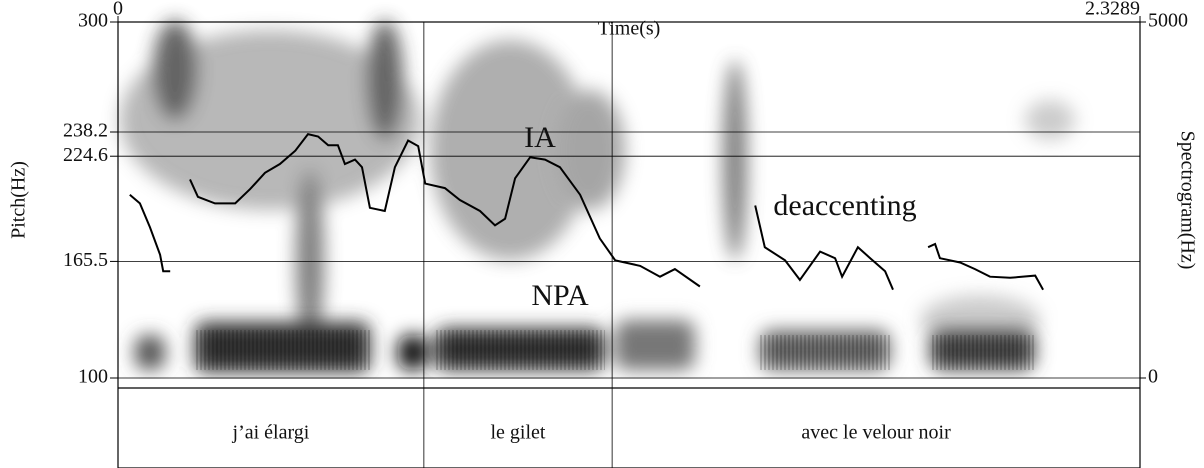 This screenshot has height=468, width=1204. What do you see at coordinates (560, 295) in the screenshot?
I see `annotation: NPA` at bounding box center [560, 295].